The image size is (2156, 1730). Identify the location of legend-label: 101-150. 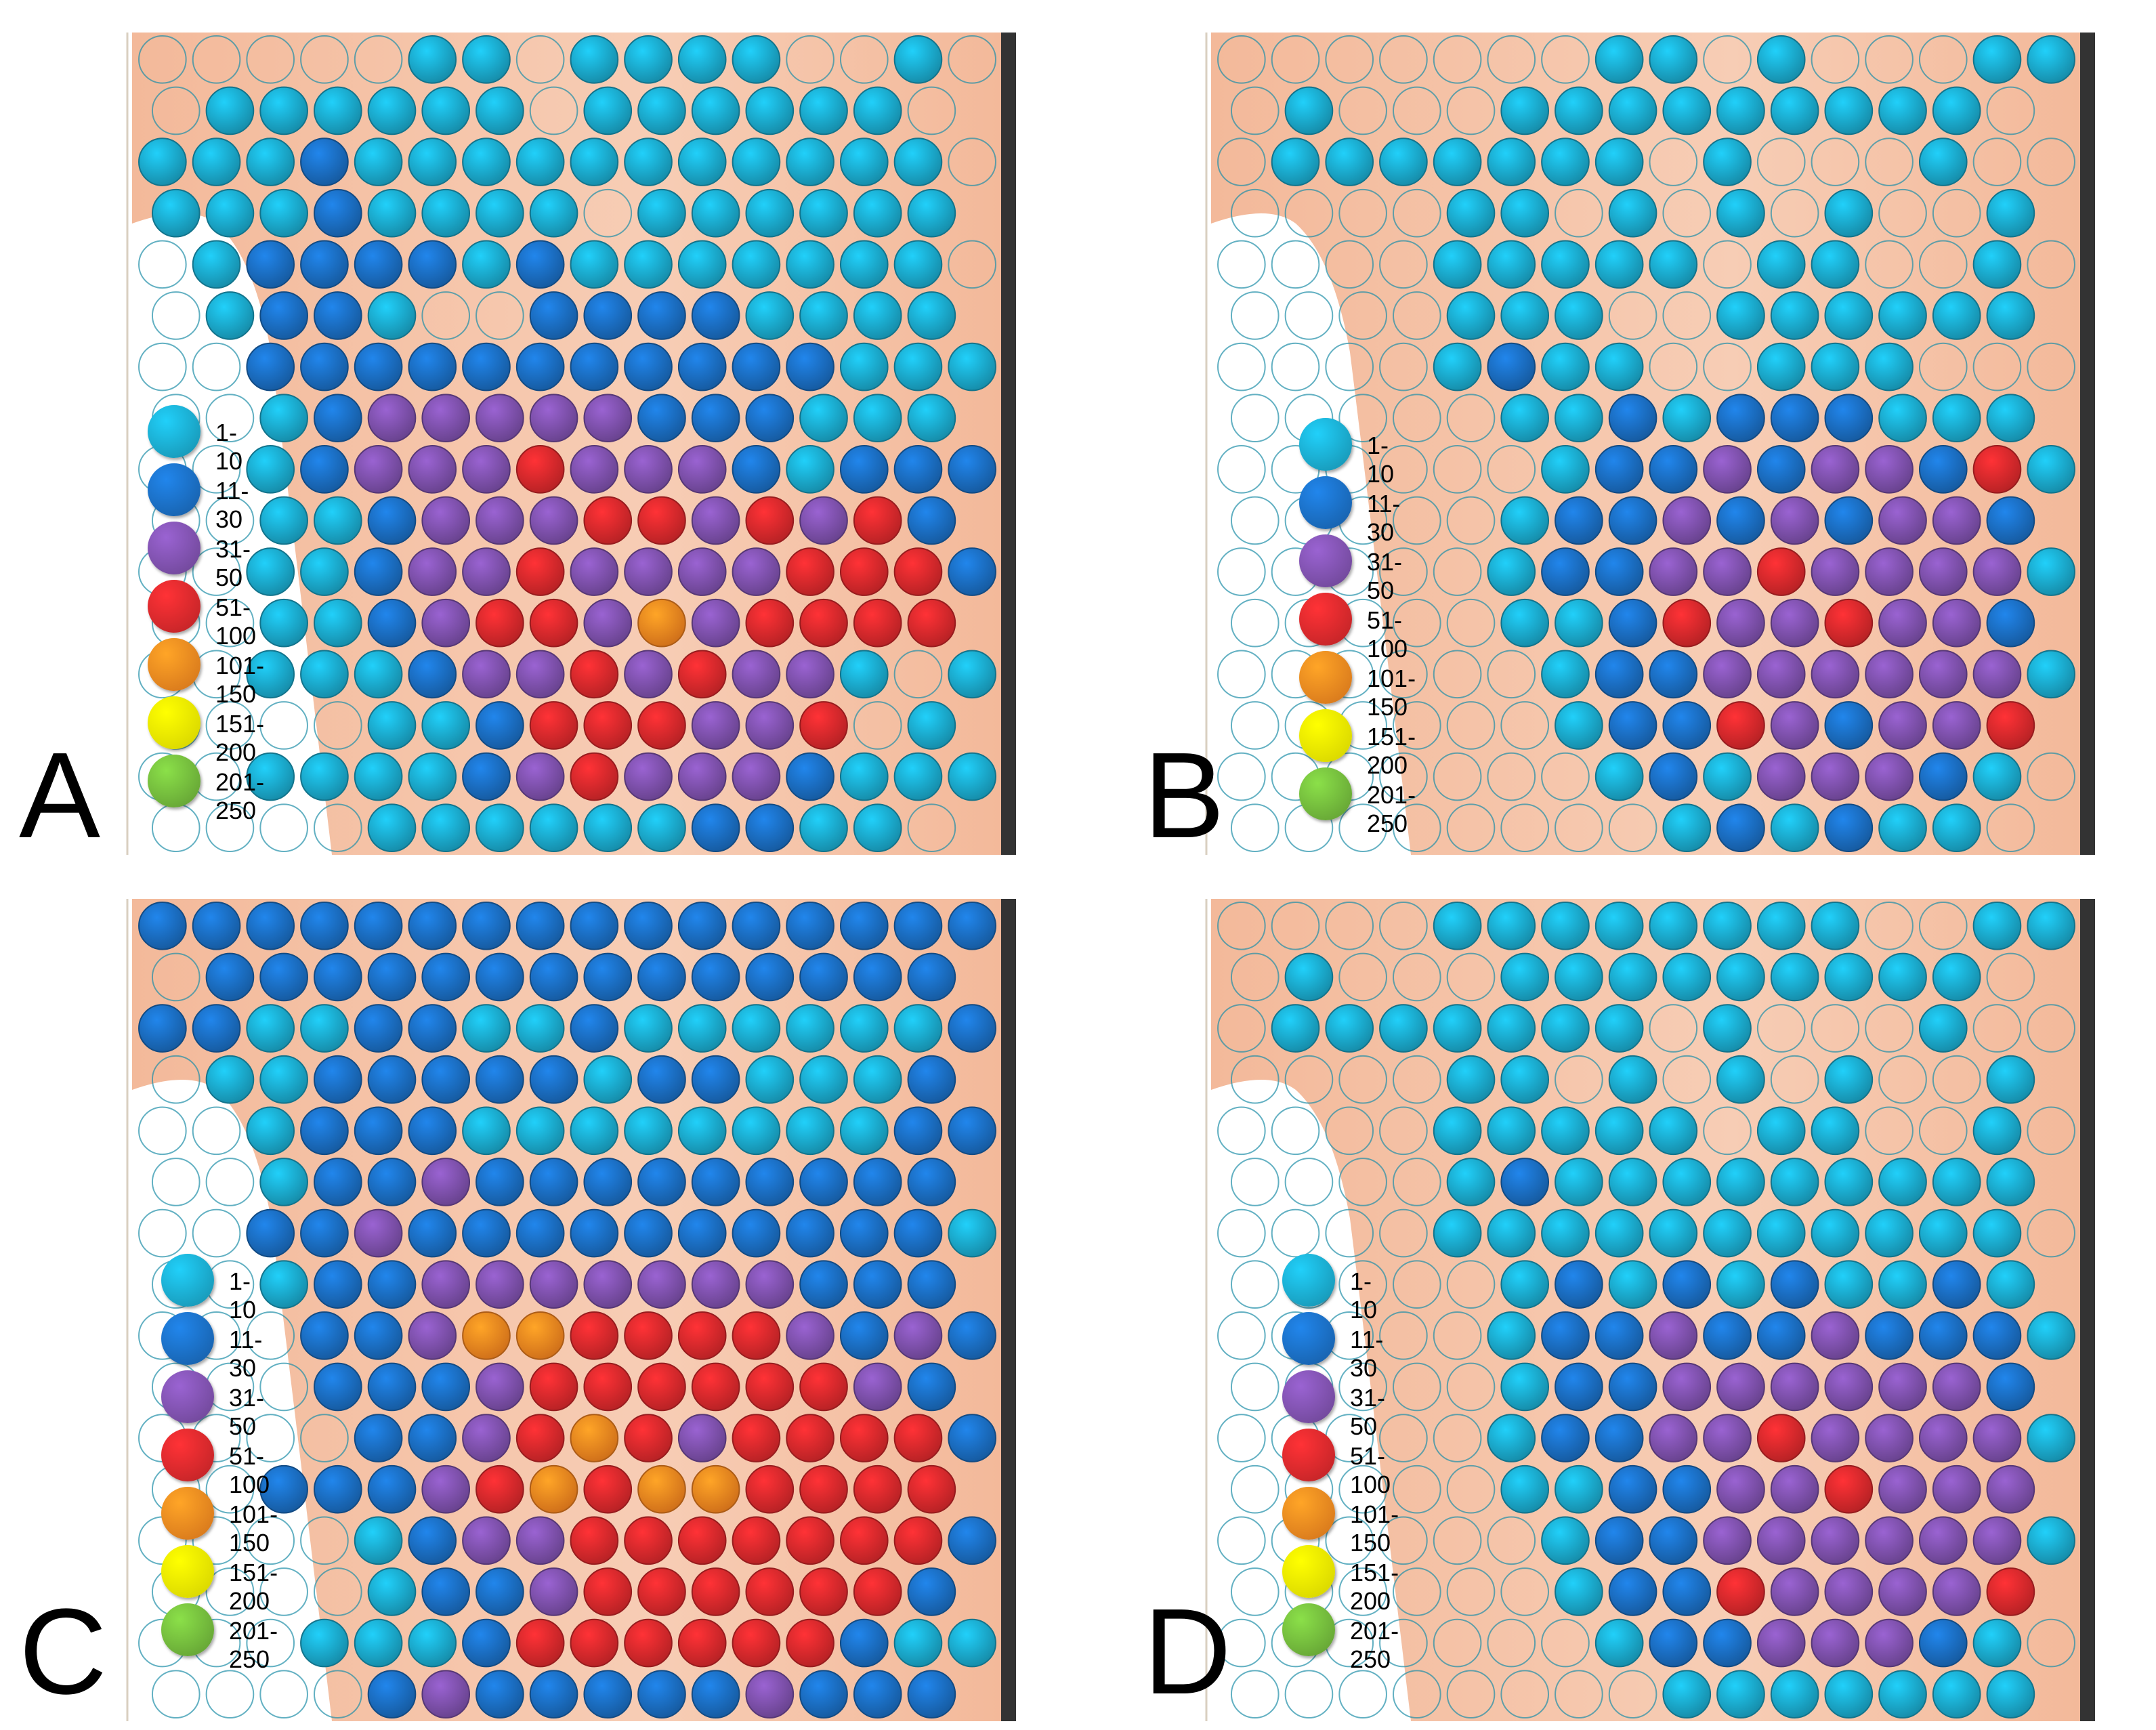
(240, 680).